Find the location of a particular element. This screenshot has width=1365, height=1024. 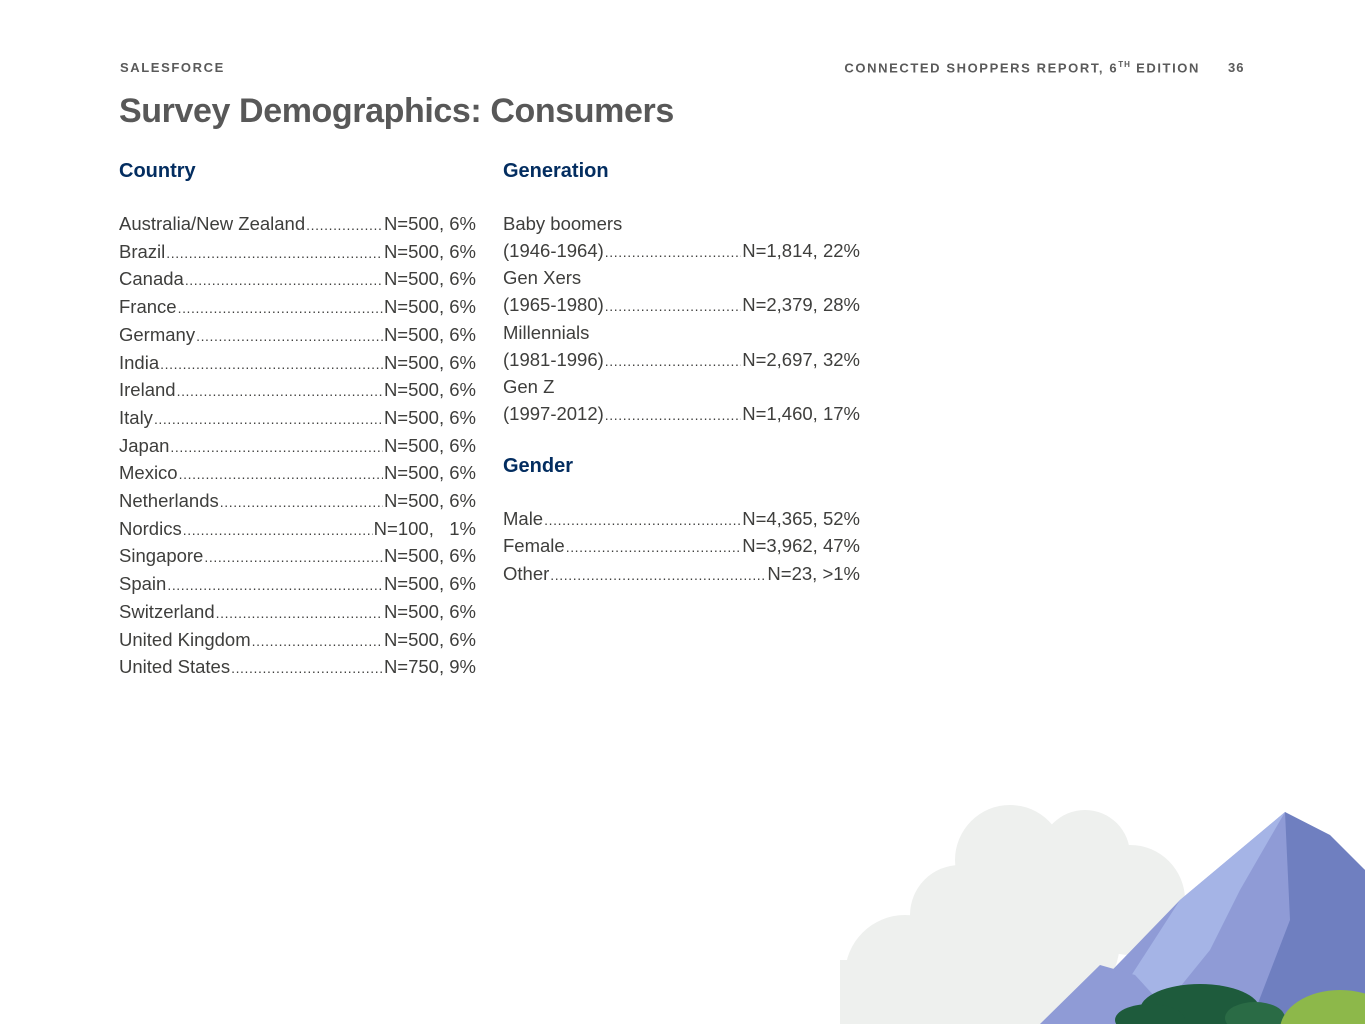

gender-label: Male is located at coordinates (523, 518).